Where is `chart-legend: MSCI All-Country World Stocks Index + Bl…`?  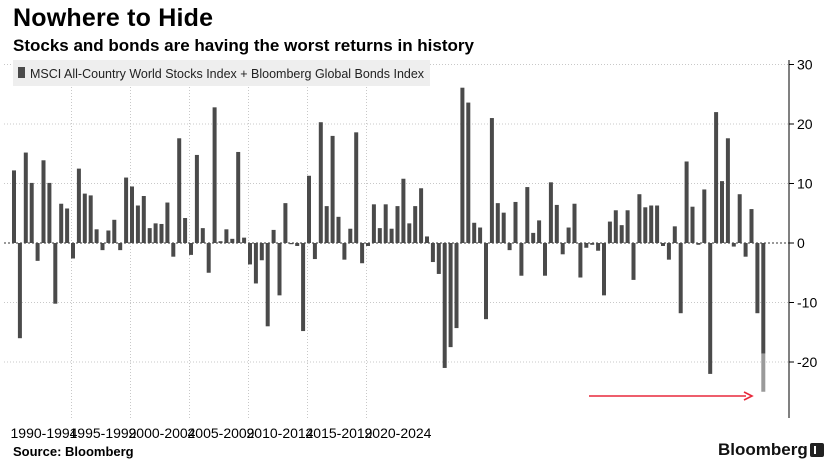 chart-legend: MSCI All-Country World Stocks Index + Bl… is located at coordinates (221, 73).